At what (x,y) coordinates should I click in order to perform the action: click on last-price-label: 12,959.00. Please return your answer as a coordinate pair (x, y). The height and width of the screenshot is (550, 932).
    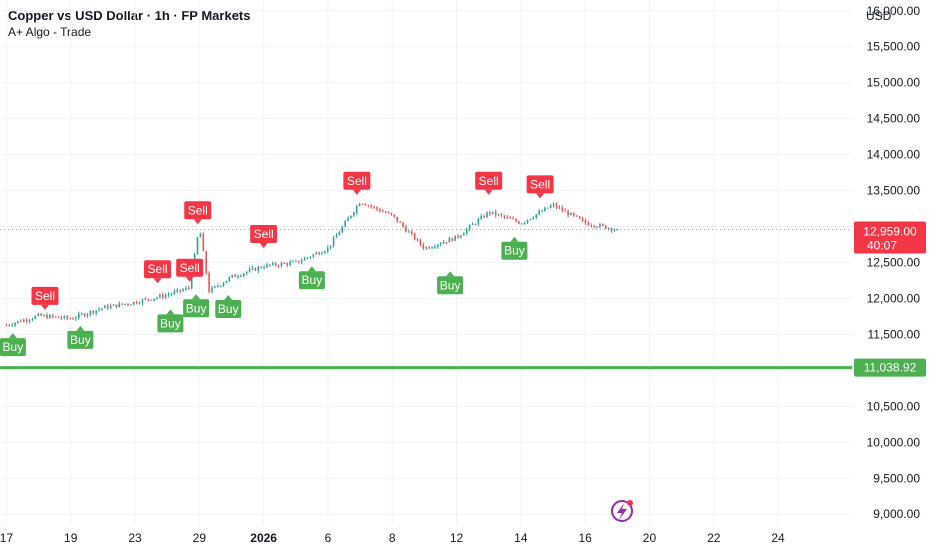
    Looking at the image, I should click on (890, 231).